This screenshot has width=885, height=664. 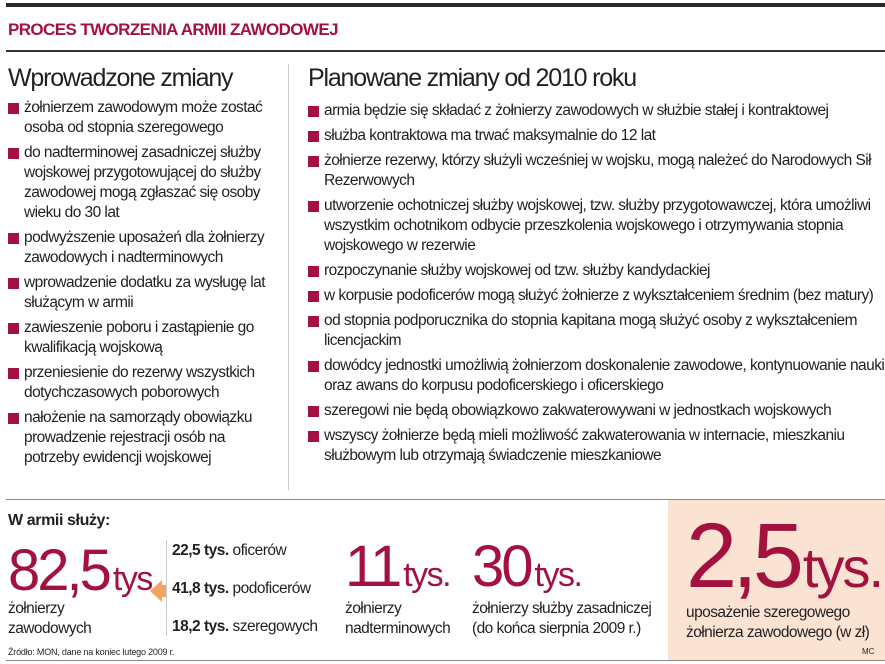 I want to click on professional-caption: żołnierzy zawodowych, so click(x=50, y=619).